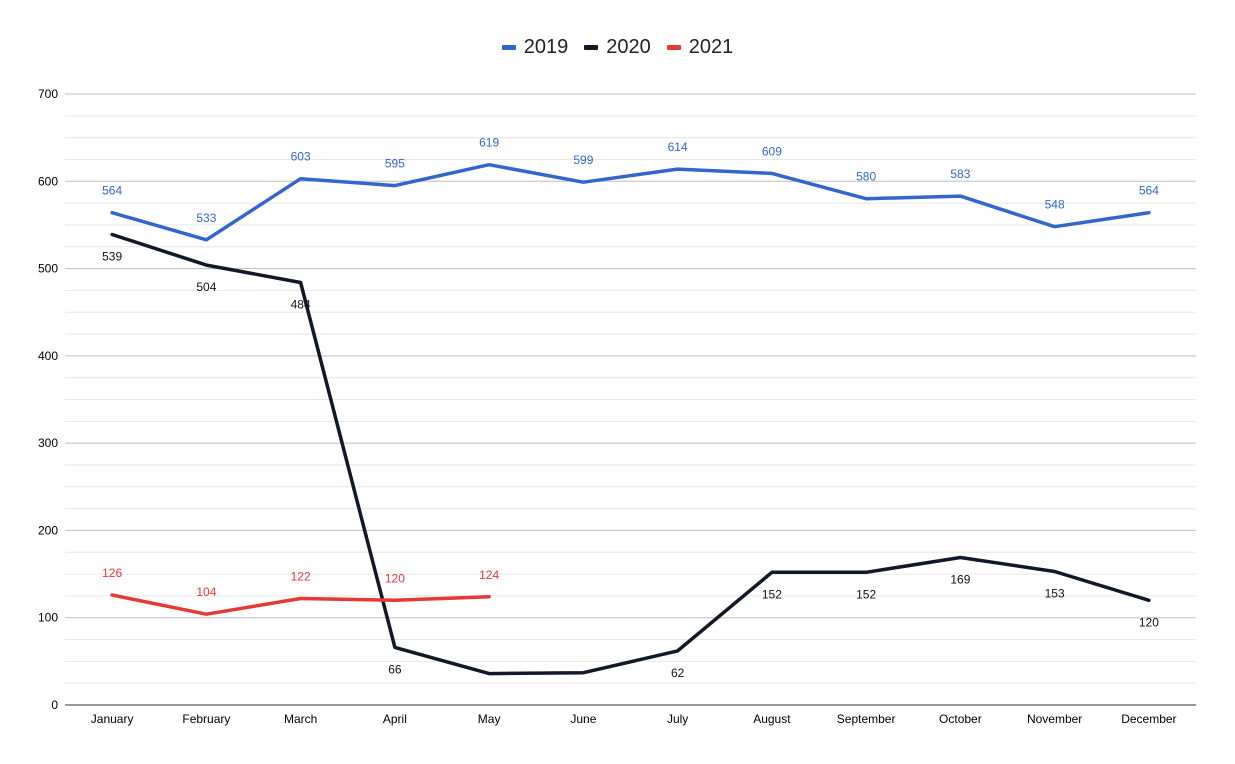 This screenshot has height=764, width=1235. What do you see at coordinates (206, 287) in the screenshot?
I see `data-label-2020: 504` at bounding box center [206, 287].